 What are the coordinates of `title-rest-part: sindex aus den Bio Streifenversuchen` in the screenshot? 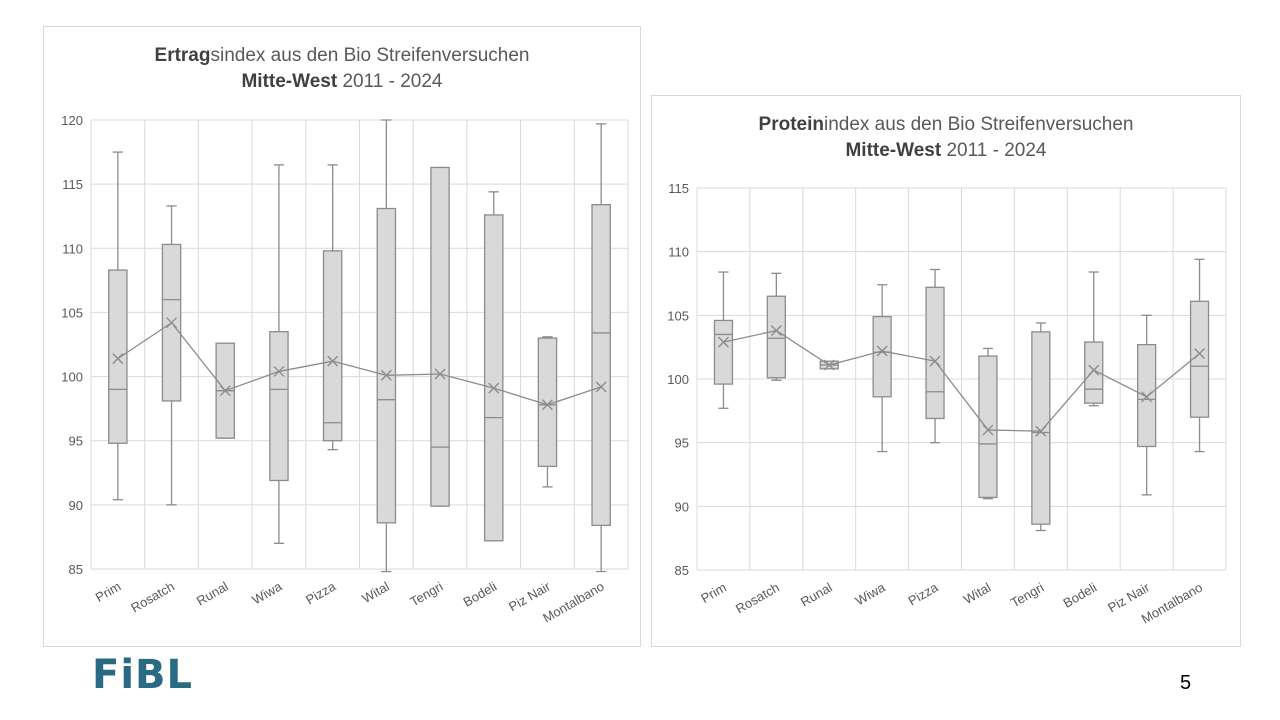 It's located at (370, 55).